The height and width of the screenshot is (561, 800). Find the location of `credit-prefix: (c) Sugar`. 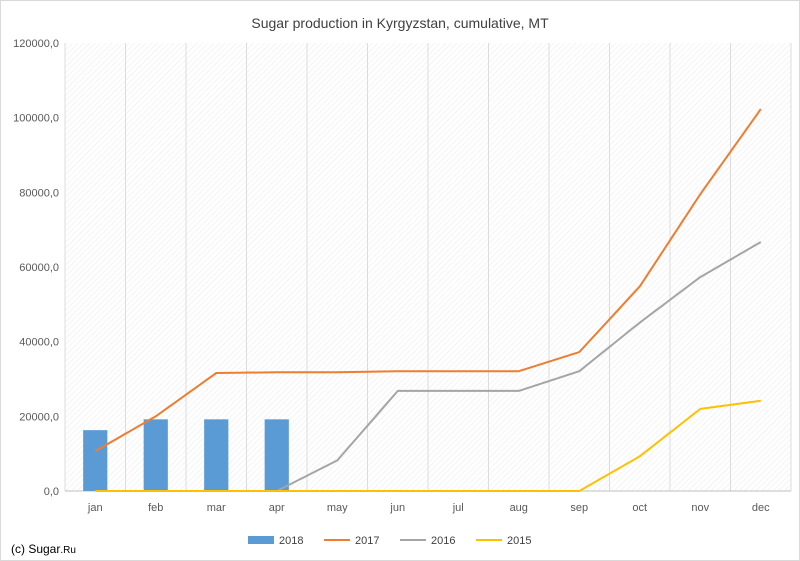

credit-prefix: (c) Sugar is located at coordinates (35, 549).